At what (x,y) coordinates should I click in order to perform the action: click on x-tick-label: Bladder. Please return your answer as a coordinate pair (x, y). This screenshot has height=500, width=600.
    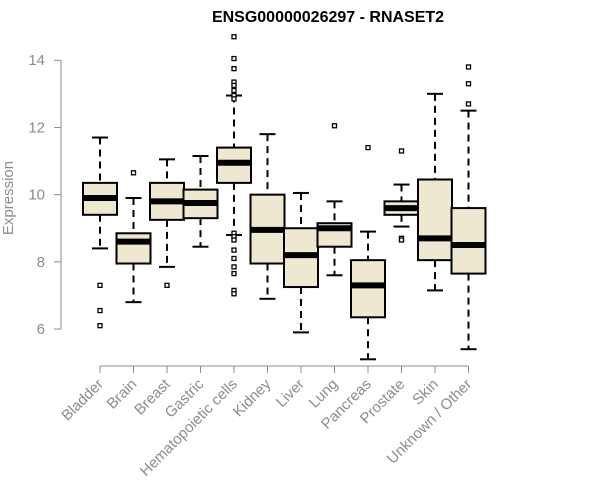
    Looking at the image, I should click on (82, 400).